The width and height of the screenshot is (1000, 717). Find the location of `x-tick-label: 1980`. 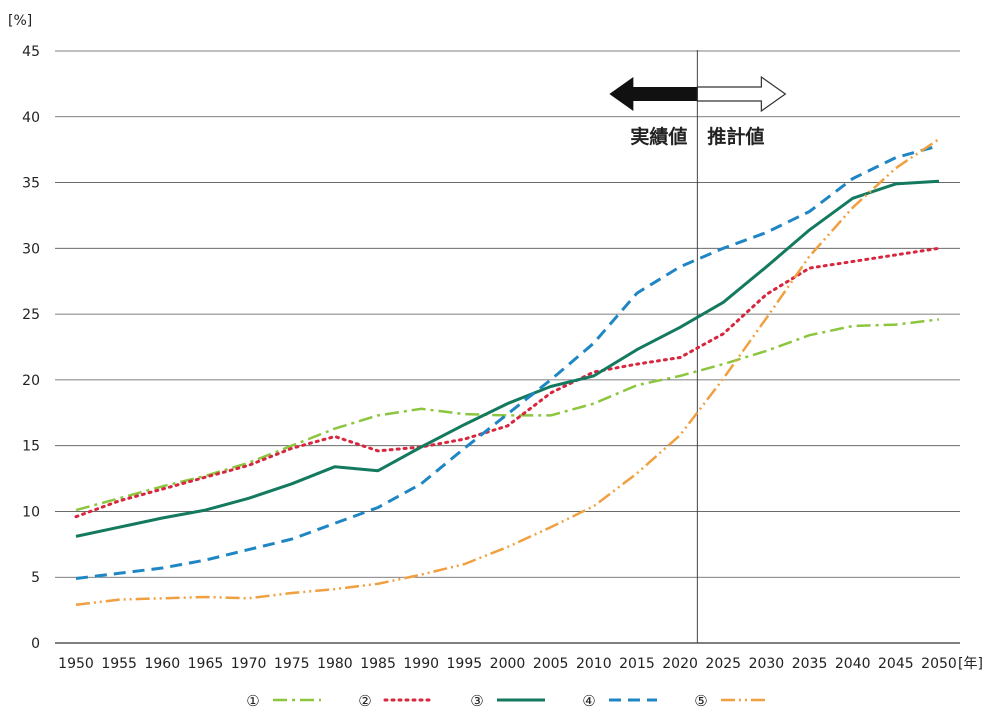

x-tick-label: 1980 is located at coordinates (335, 664).